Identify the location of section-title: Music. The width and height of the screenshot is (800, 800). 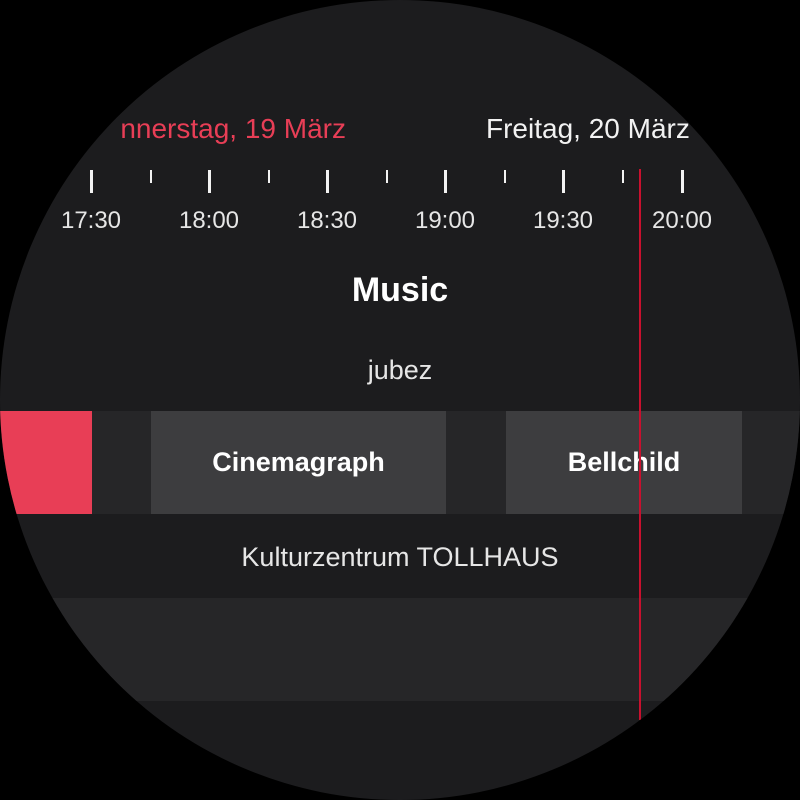
(400, 290).